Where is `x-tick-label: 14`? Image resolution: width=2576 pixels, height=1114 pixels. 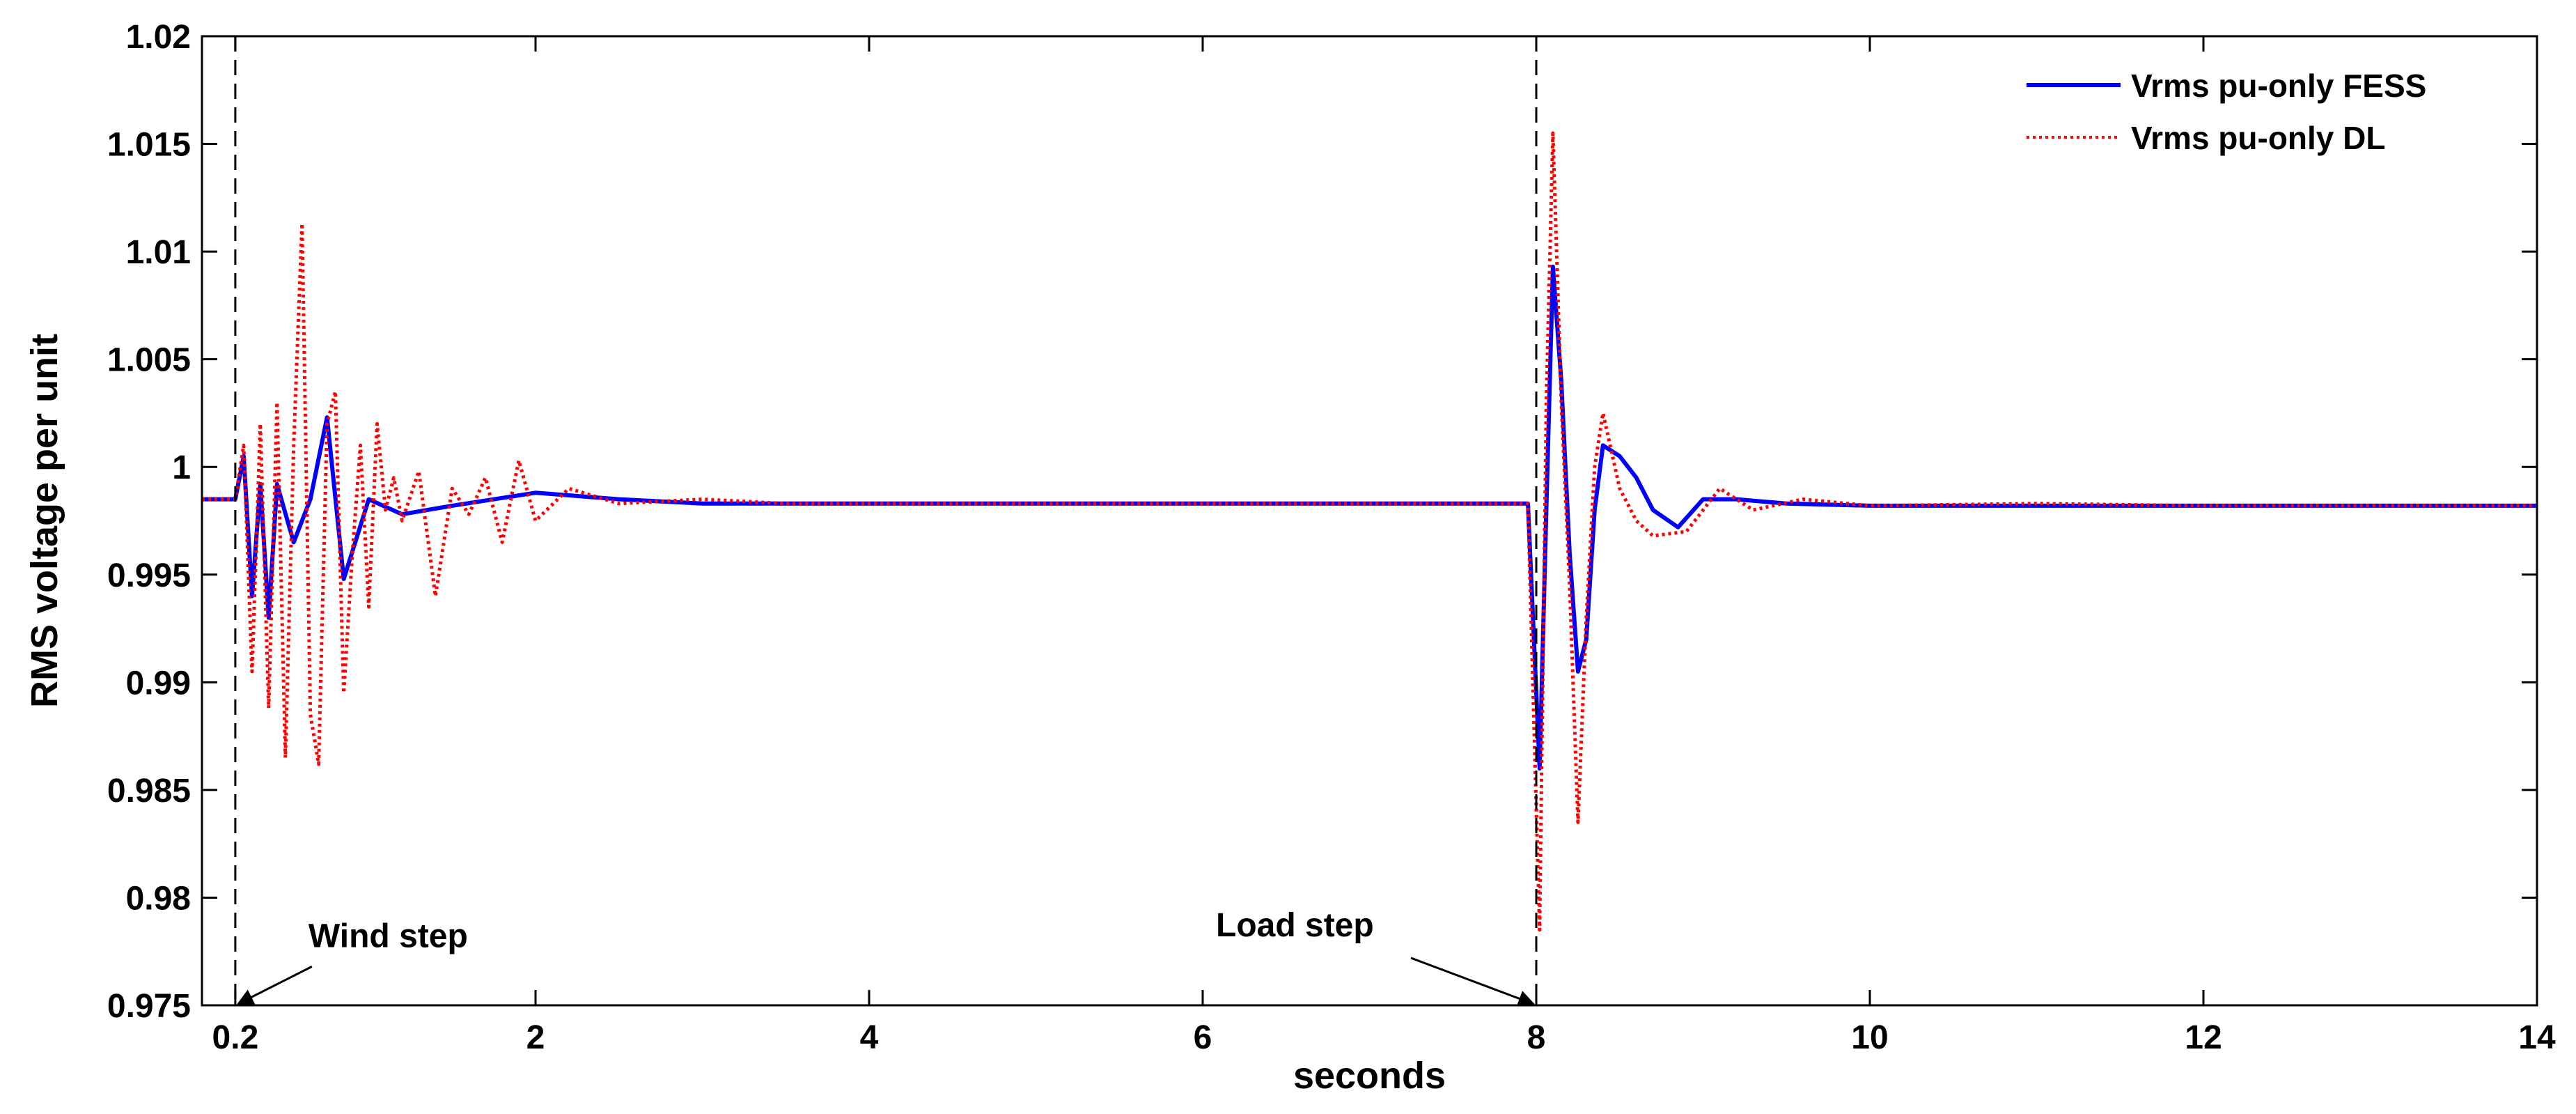
x-tick-label: 14 is located at coordinates (2537, 1037).